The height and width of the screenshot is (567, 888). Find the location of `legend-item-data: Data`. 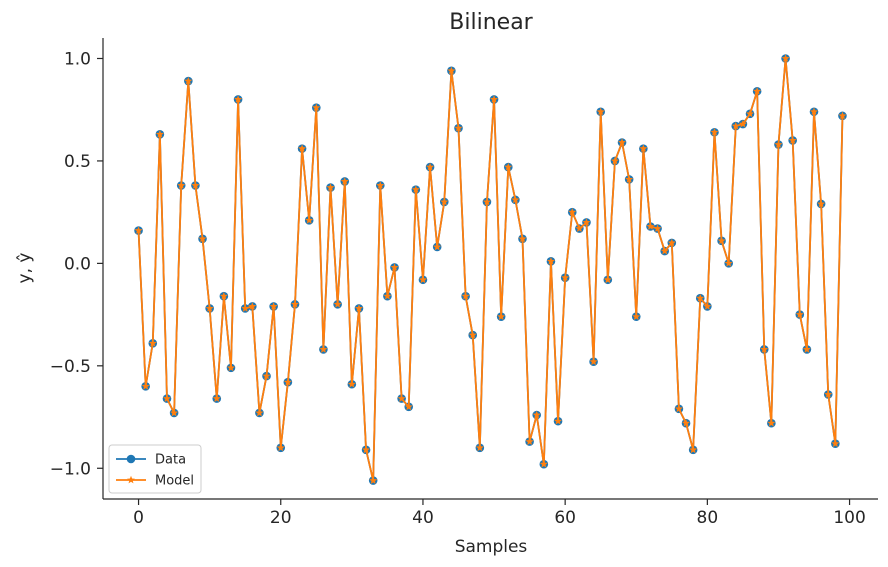

legend-item-data: Data is located at coordinates (151, 460).